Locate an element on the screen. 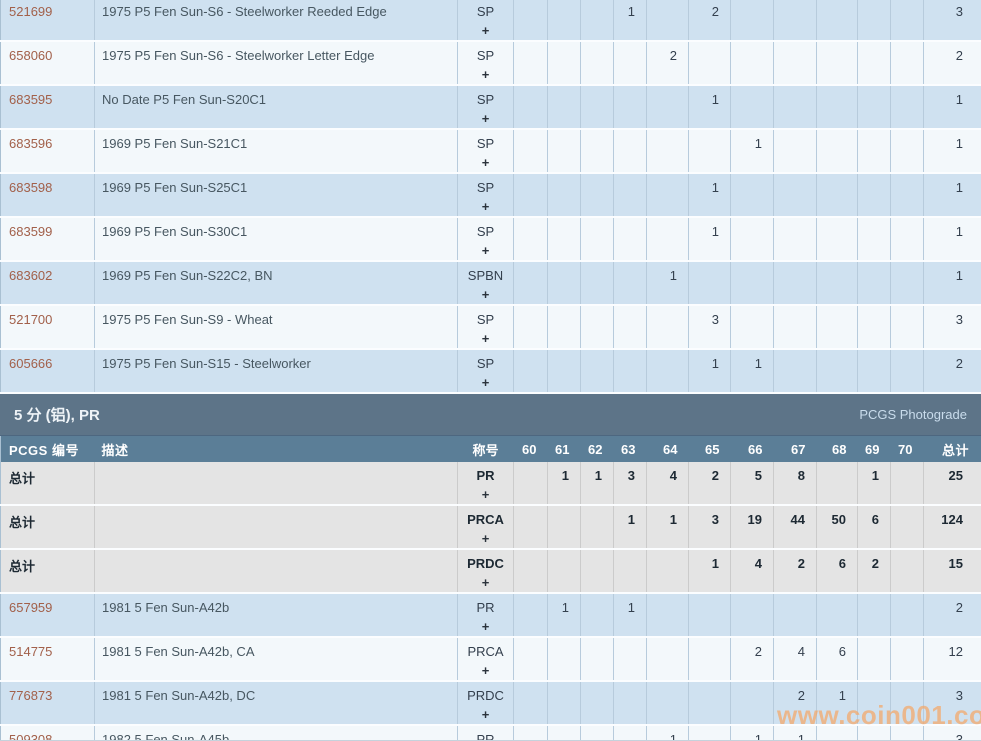 This screenshot has height=741, width=981. grade-cell-63: 1 is located at coordinates (630, 527).